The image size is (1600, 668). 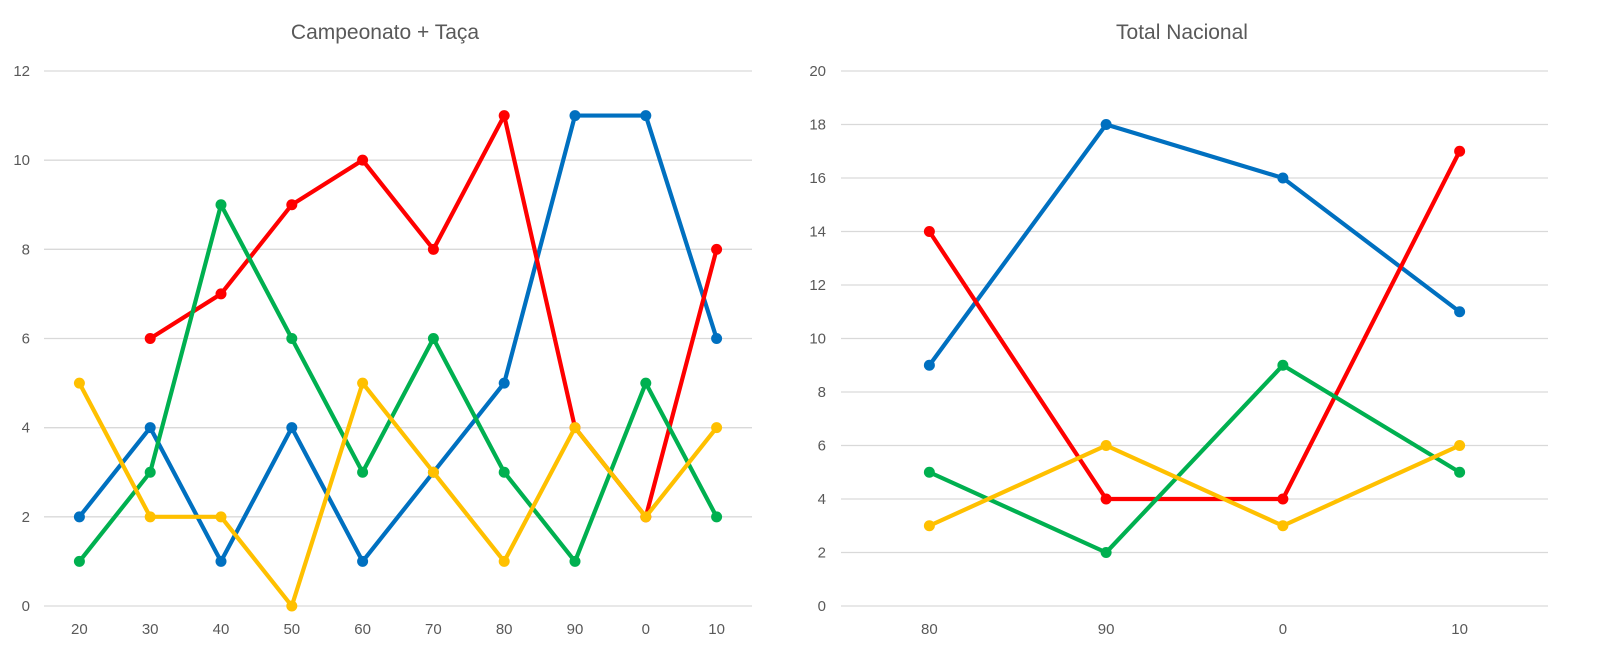 I want to click on x-tick-label: 30, so click(x=150, y=629).